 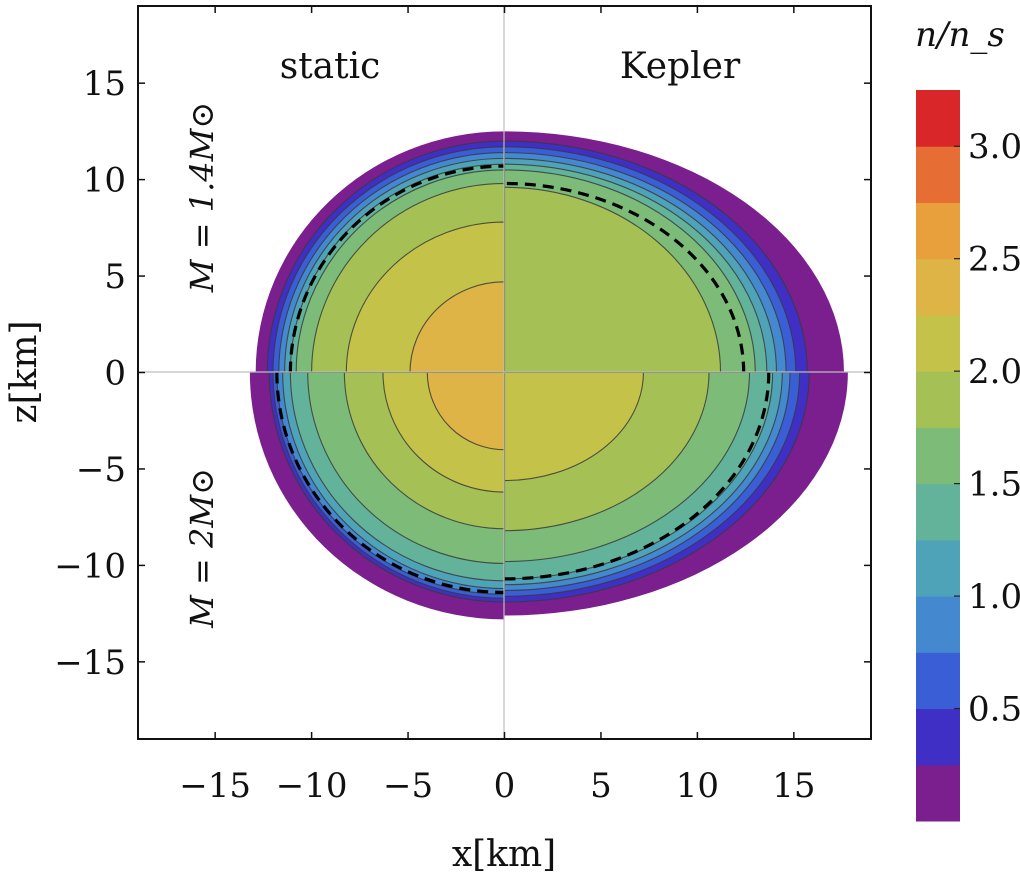 What do you see at coordinates (104, 181) in the screenshot?
I see `y-tick-label-1: 10` at bounding box center [104, 181].